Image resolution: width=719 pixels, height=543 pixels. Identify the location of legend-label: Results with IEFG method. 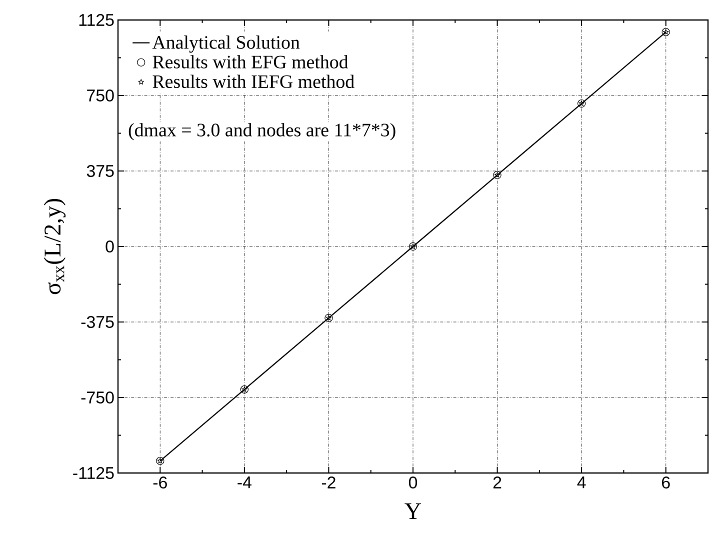
(253, 81).